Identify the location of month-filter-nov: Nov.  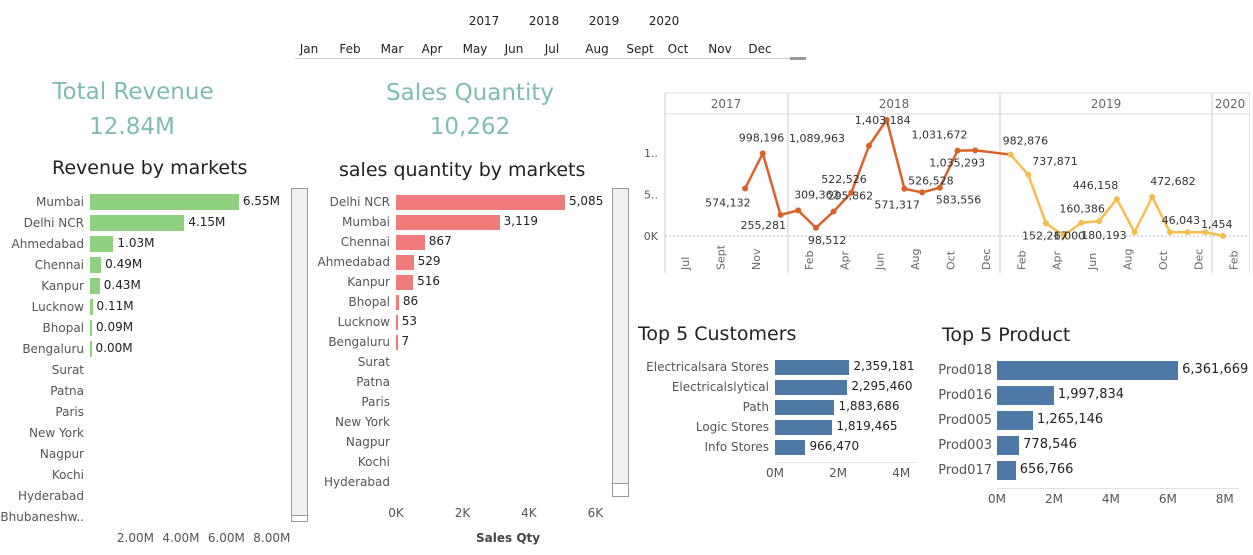
(720, 49).